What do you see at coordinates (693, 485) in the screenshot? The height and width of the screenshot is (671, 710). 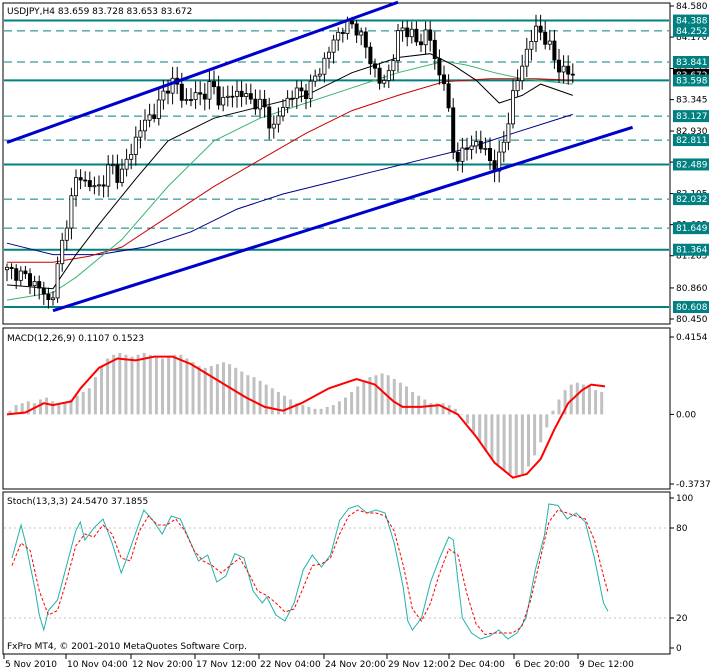 I see `macd-tick-label: -0.3737` at bounding box center [693, 485].